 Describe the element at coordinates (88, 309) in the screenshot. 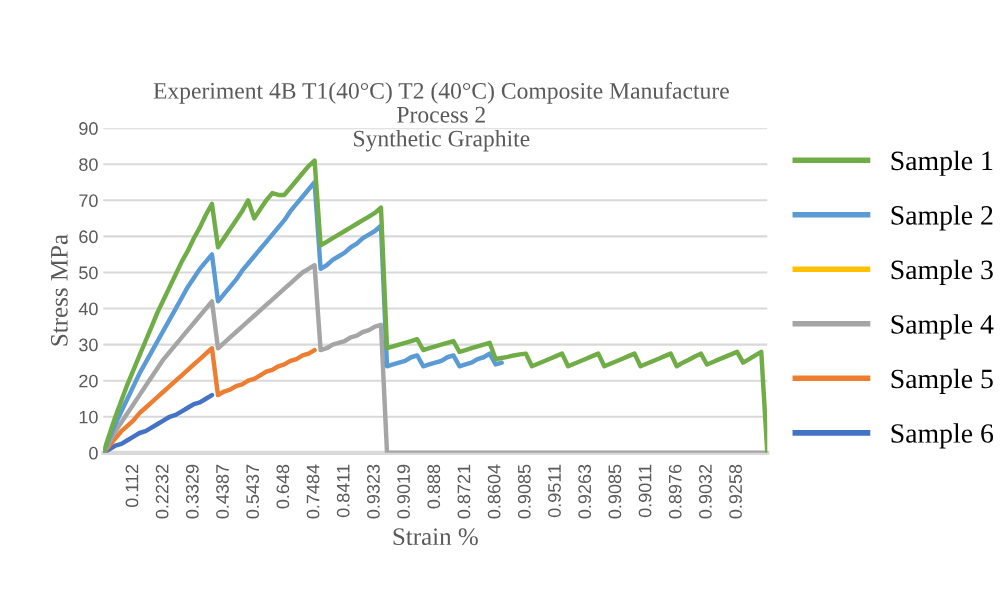

I see `y-tick-label: 40` at that location.